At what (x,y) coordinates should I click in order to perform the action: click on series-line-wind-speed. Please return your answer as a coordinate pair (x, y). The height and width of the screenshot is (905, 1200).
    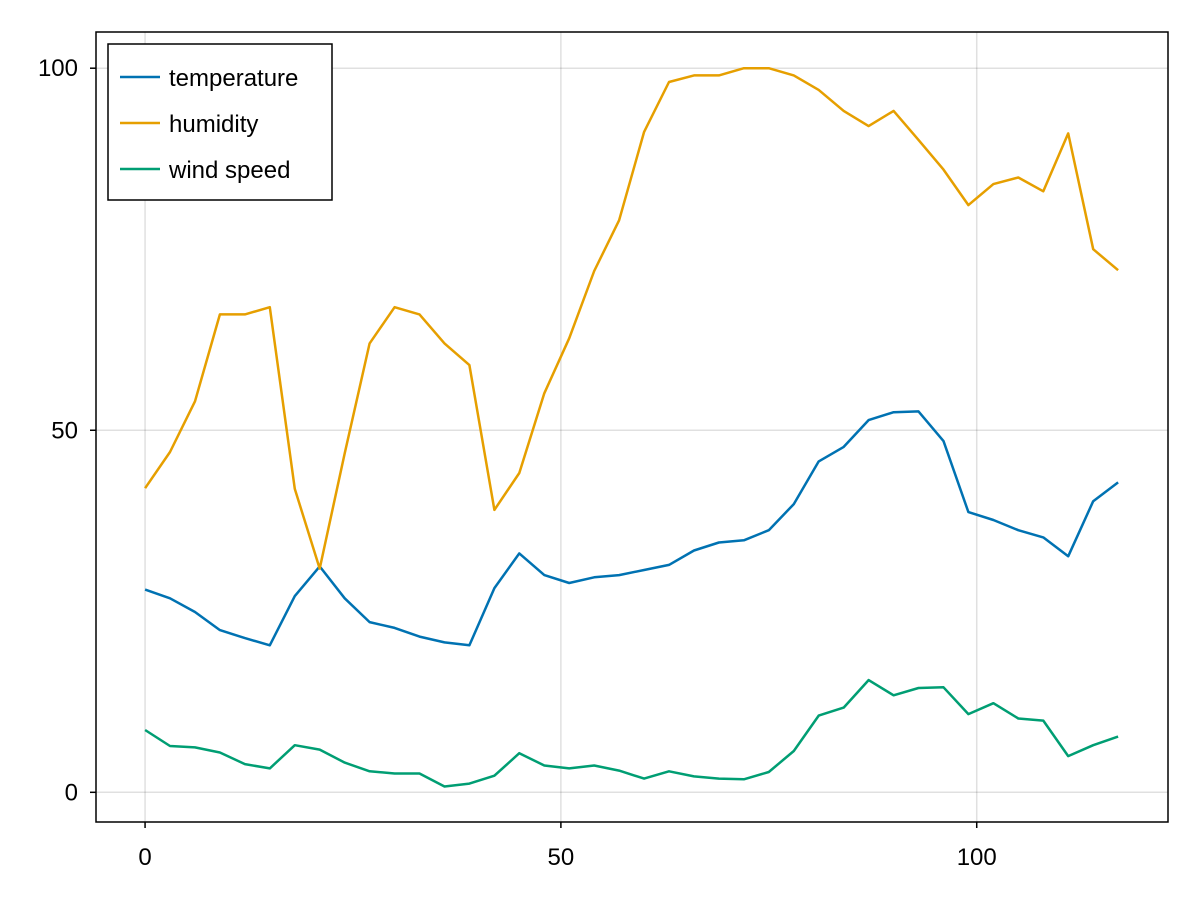
    Looking at the image, I should click on (631, 733).